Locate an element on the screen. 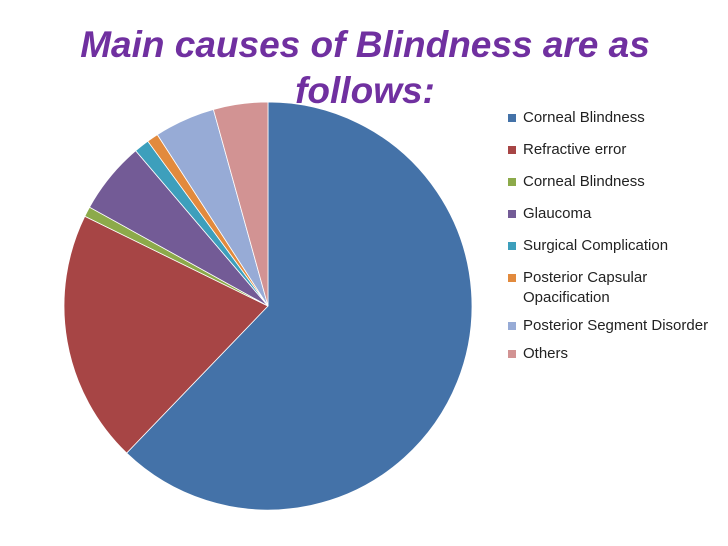  legend-label: Surgical Complication is located at coordinates (596, 245).